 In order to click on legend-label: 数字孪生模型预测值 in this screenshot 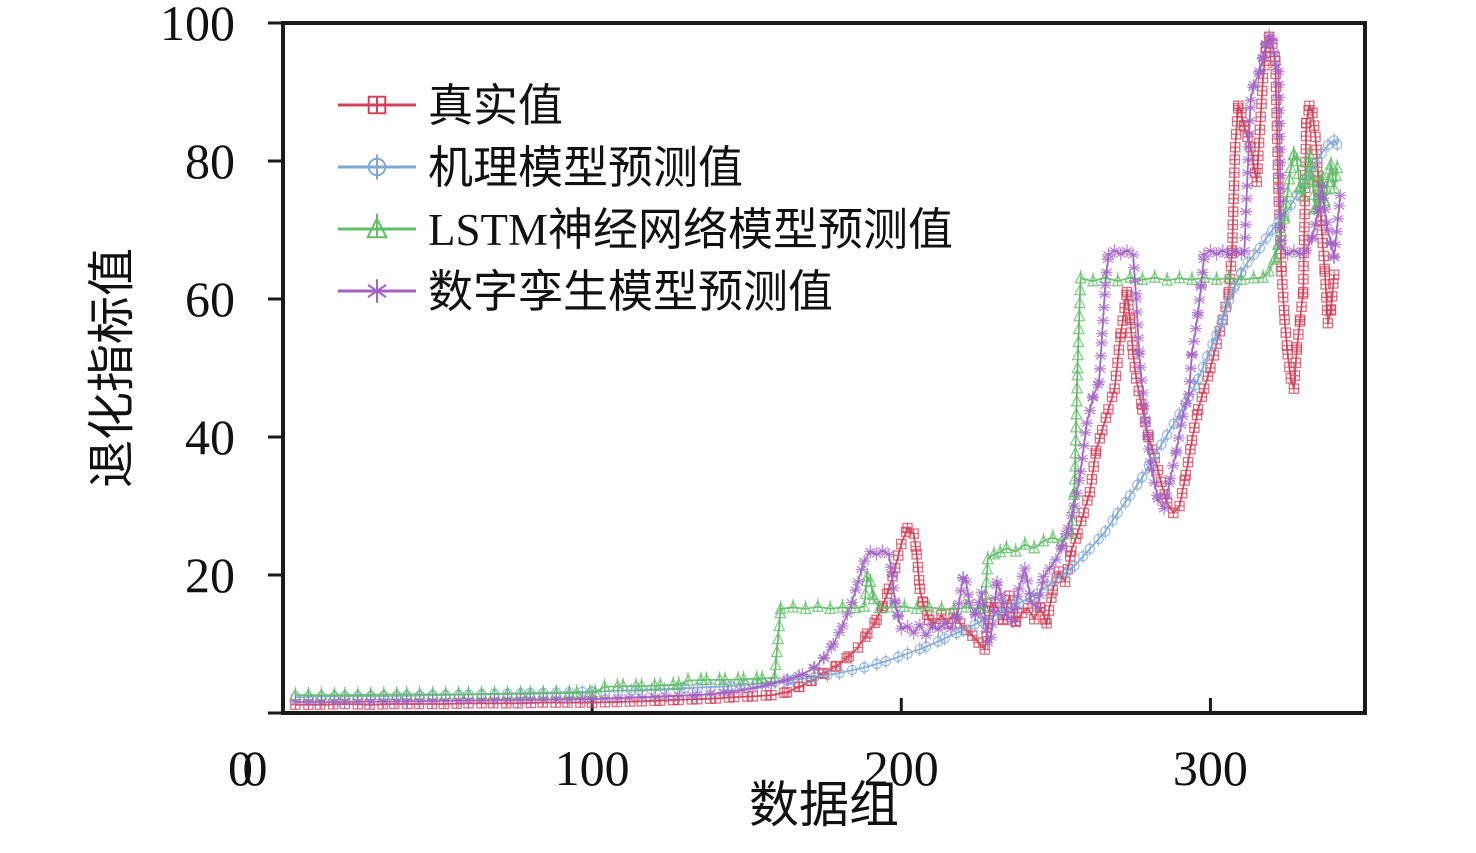, I will do `click(630, 292)`.